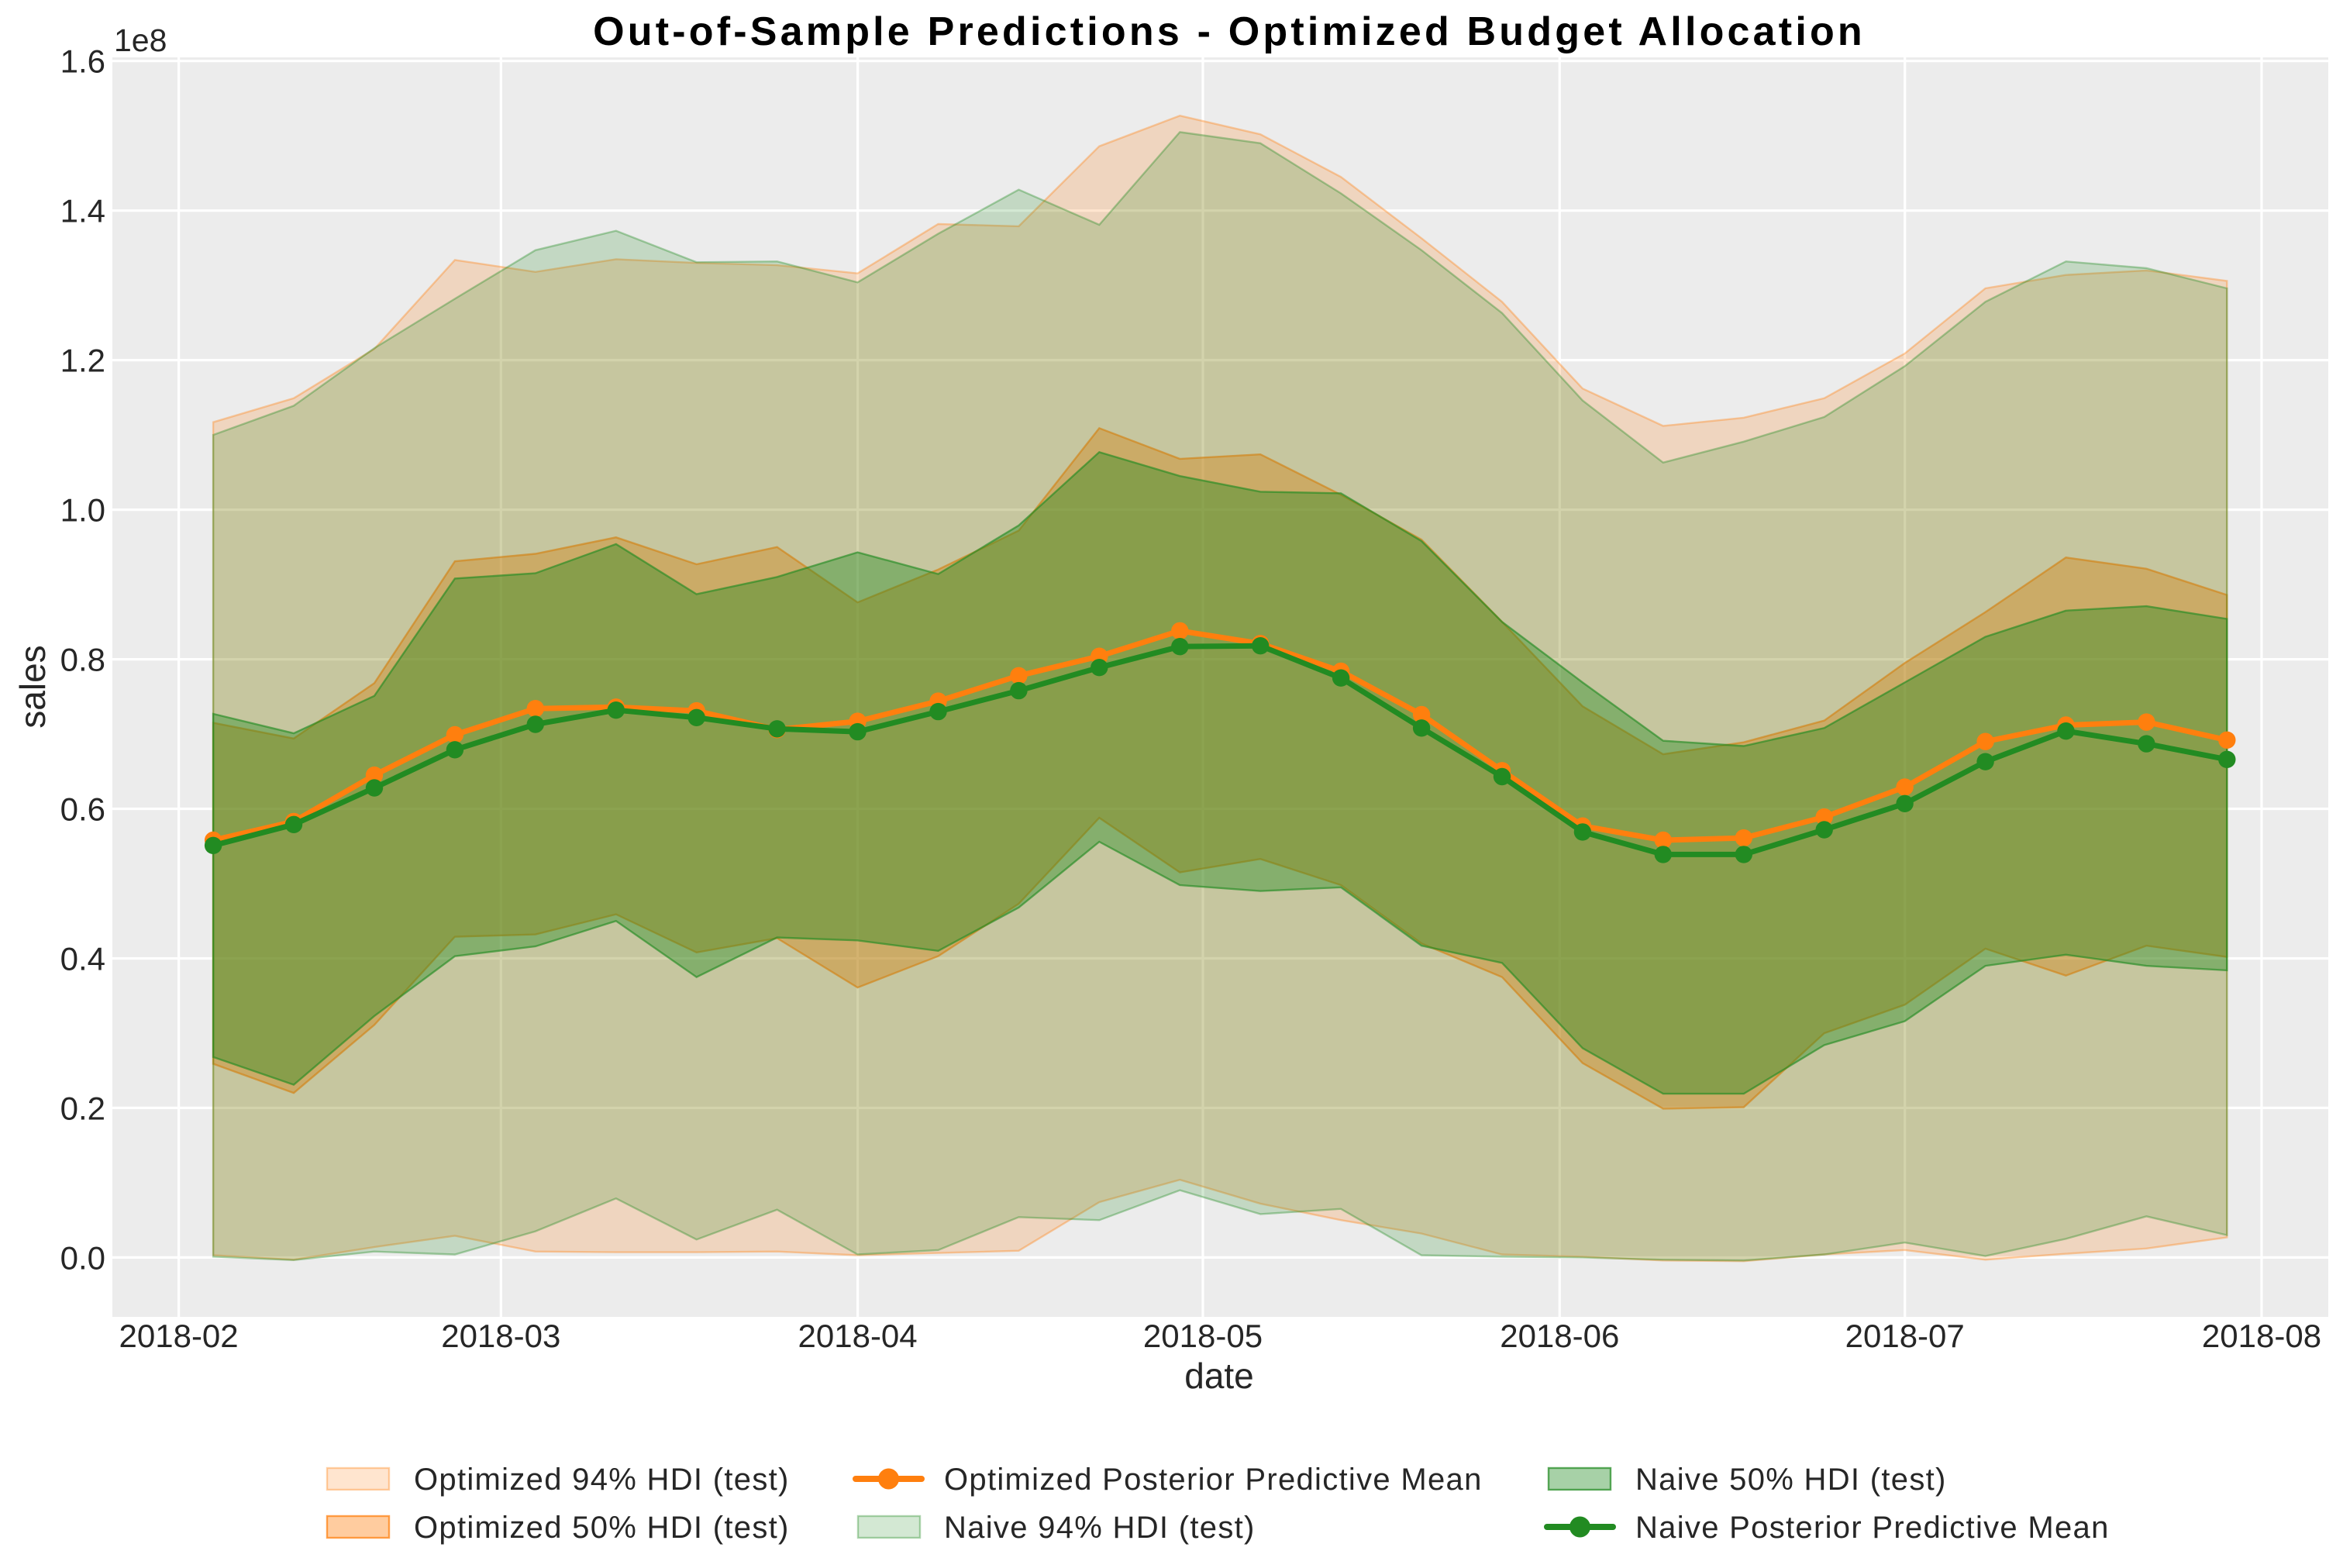  Describe the element at coordinates (82, 660) in the screenshot. I see `svg-text: 0.8` at that location.